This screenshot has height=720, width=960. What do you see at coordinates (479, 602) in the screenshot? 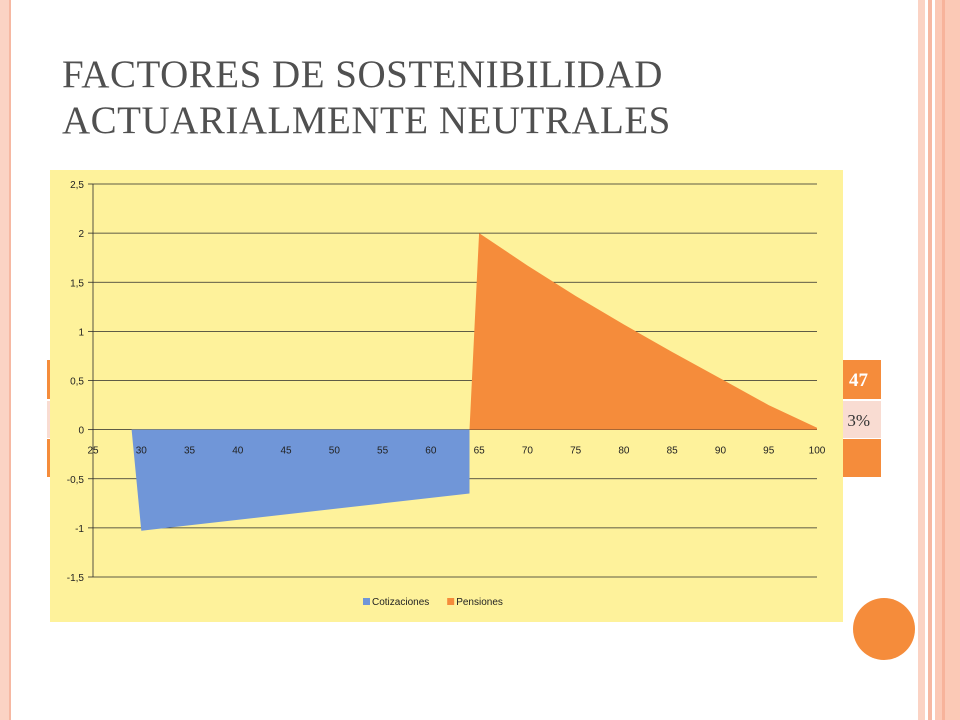
I see `legend-label: Pensiones` at bounding box center [479, 602].